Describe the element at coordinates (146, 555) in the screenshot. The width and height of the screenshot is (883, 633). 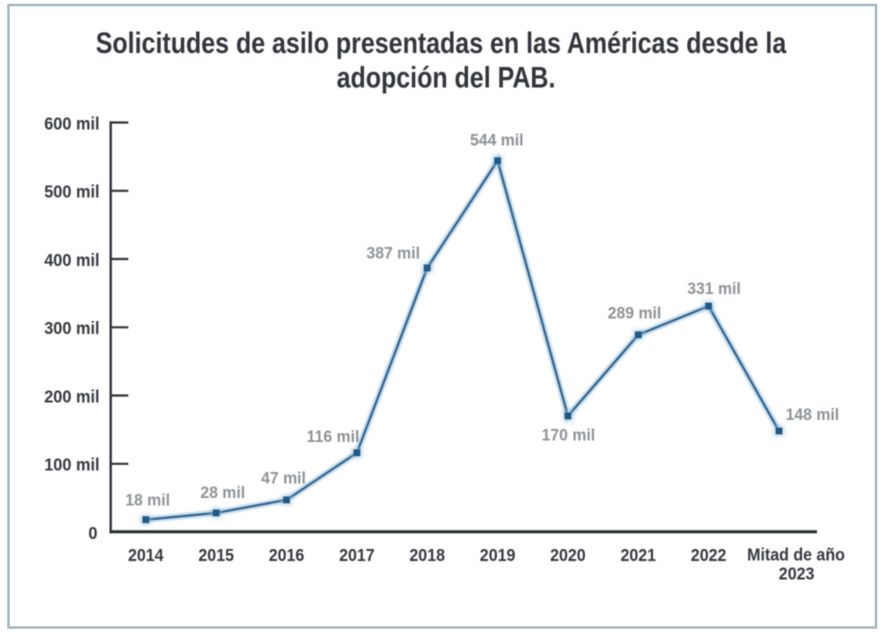
I see `svg-text: 2014` at that location.